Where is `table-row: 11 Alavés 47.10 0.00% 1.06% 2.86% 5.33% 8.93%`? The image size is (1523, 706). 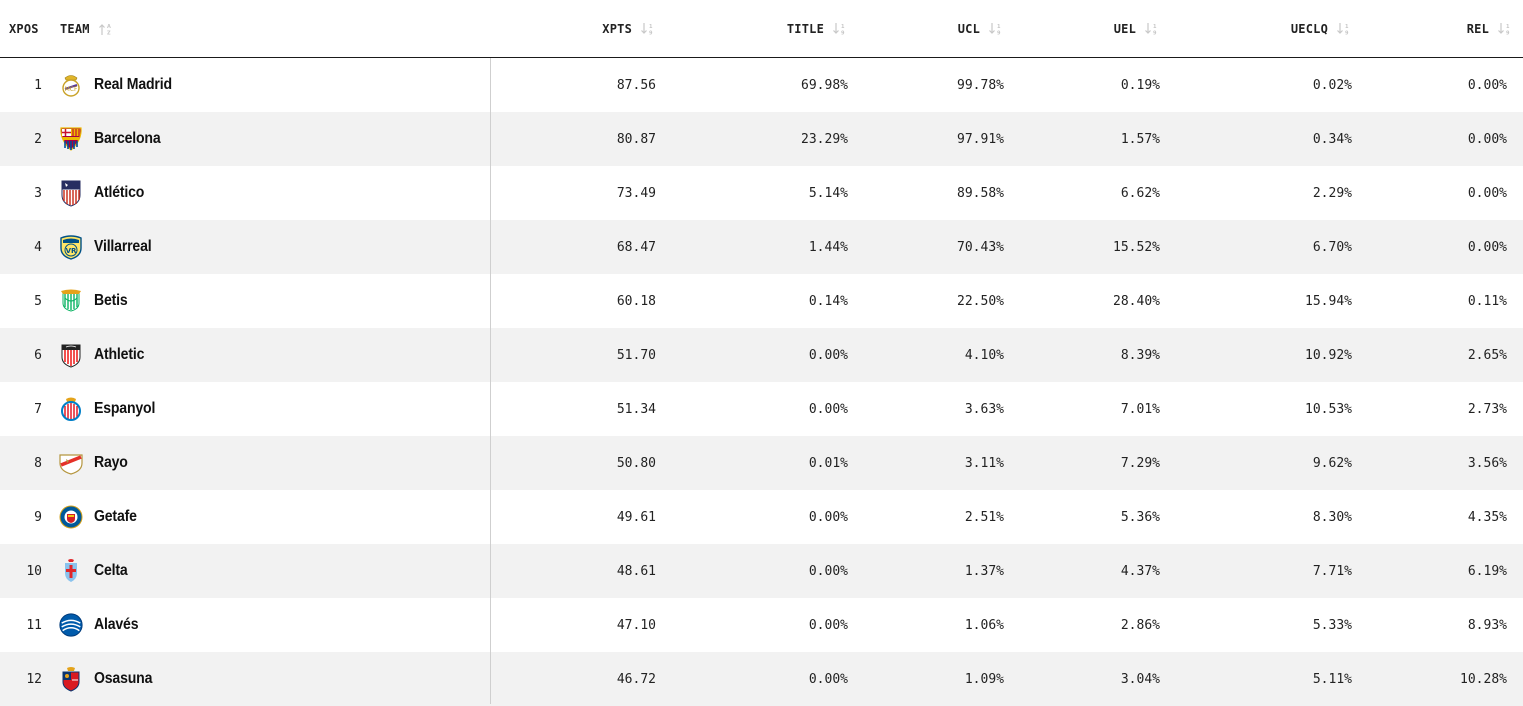
table-row: 11 Alavés 47.10 0.00% 1.06% 2.86% 5.33% 8.93% is located at coordinates (761, 625).